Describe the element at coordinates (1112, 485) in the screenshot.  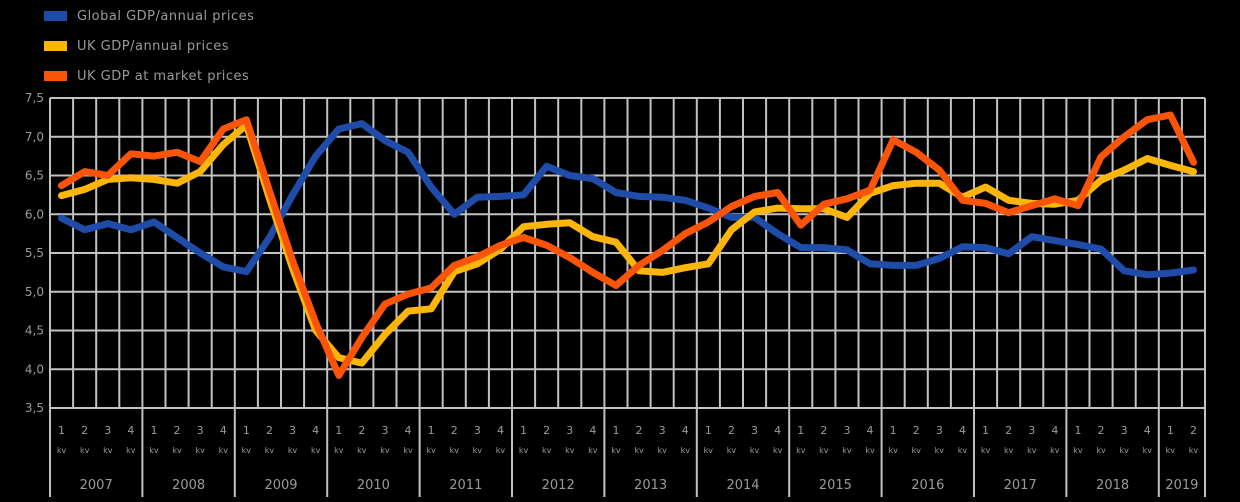
I see `svg-text: 2018` at that location.